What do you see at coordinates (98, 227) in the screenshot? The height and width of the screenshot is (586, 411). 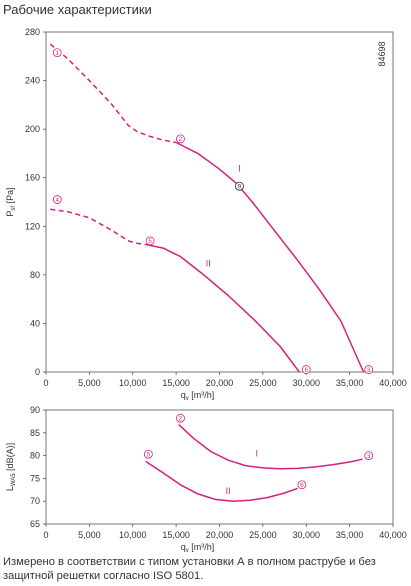 I see `series-II-dashed-line` at bounding box center [98, 227].